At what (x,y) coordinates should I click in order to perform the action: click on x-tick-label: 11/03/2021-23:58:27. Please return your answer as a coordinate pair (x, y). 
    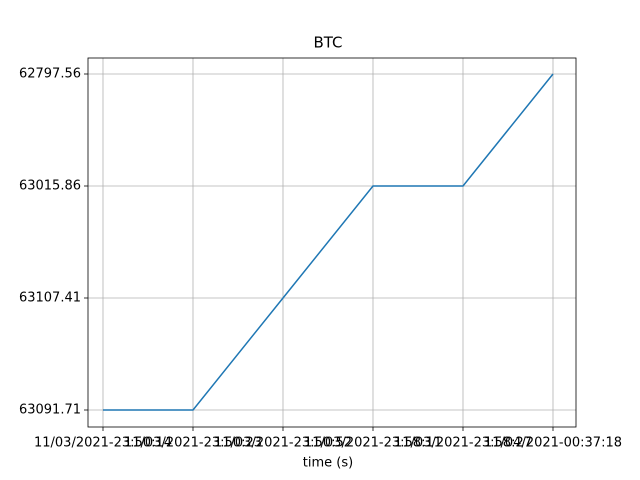
    Looking at the image, I should click on (463, 443).